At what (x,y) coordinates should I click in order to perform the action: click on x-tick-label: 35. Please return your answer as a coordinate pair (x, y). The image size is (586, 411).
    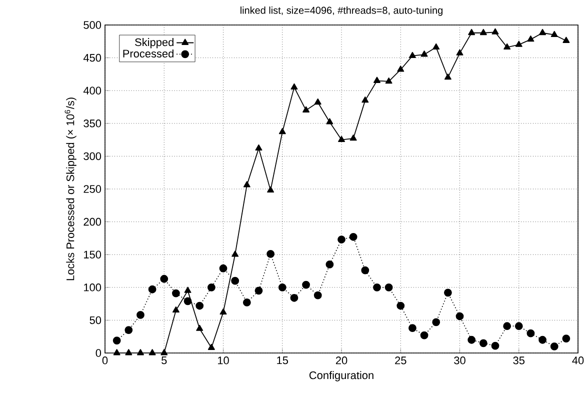
    Looking at the image, I should click on (519, 360).